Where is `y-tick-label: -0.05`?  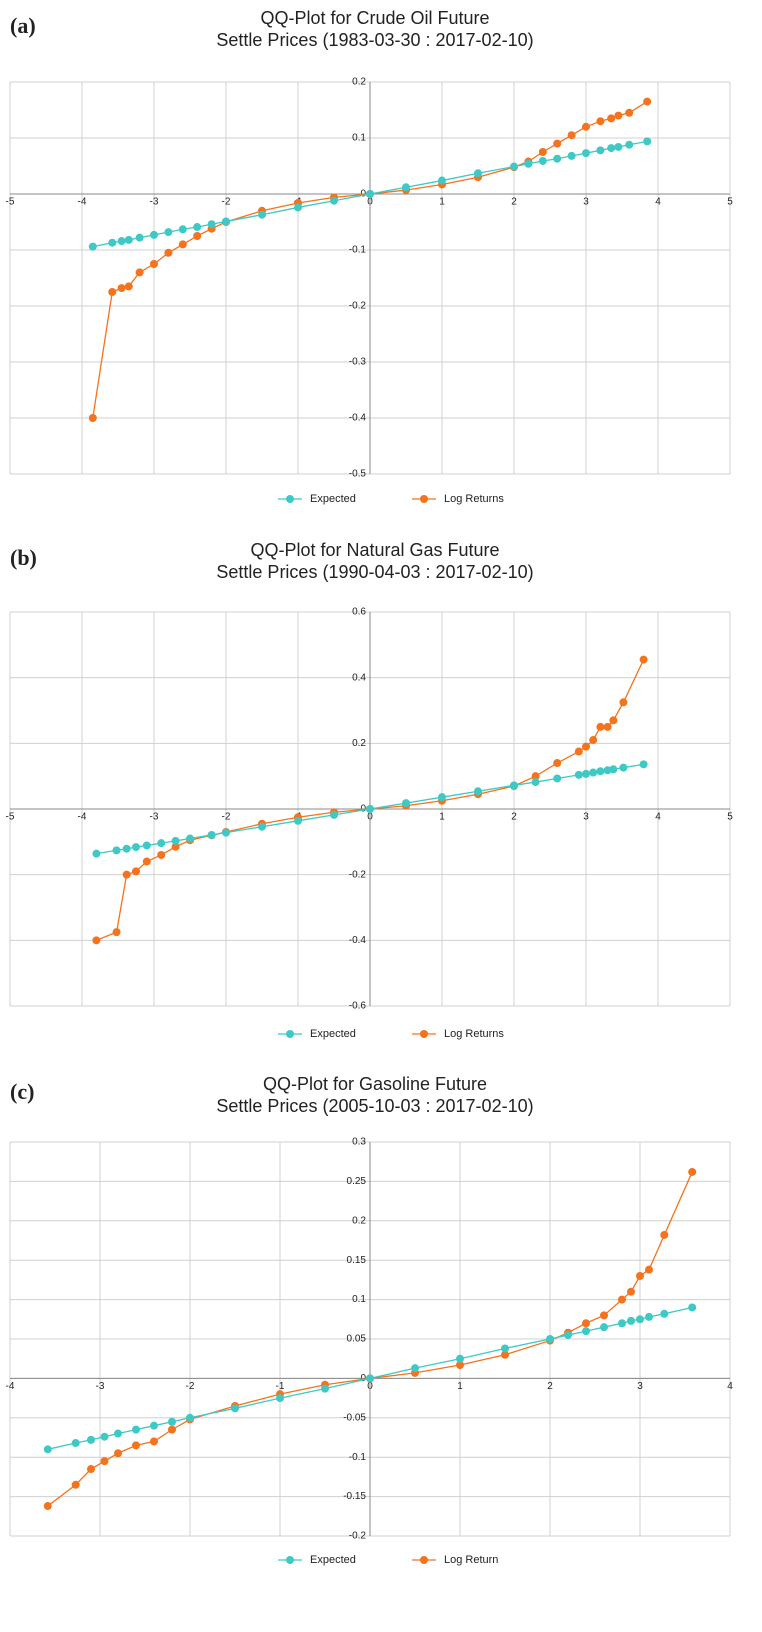
y-tick-label: -0.05 is located at coordinates (354, 1417).